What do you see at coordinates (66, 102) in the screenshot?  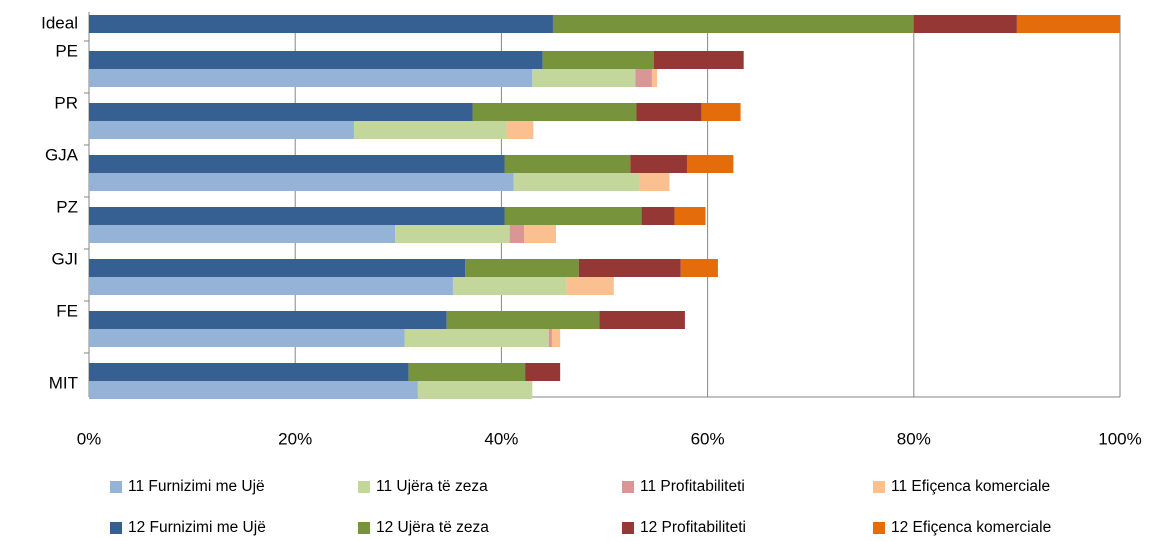 I see `y-tick-label: PR` at bounding box center [66, 102].